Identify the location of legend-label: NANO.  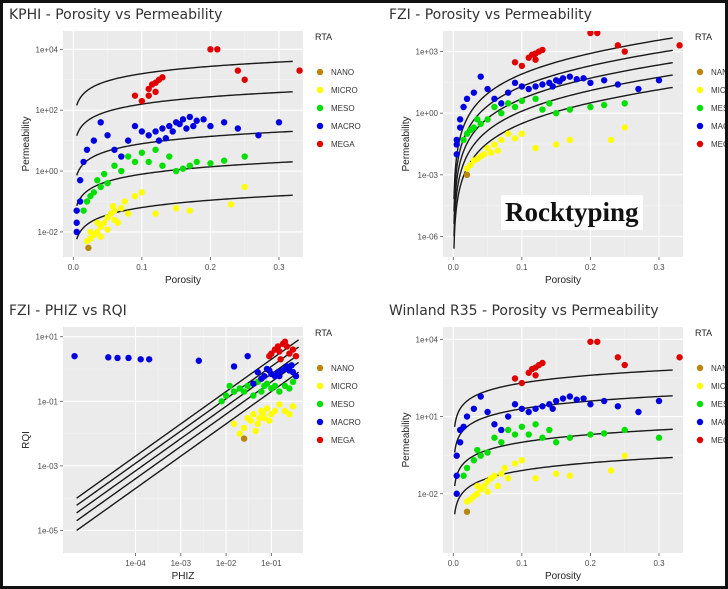
(719, 72).